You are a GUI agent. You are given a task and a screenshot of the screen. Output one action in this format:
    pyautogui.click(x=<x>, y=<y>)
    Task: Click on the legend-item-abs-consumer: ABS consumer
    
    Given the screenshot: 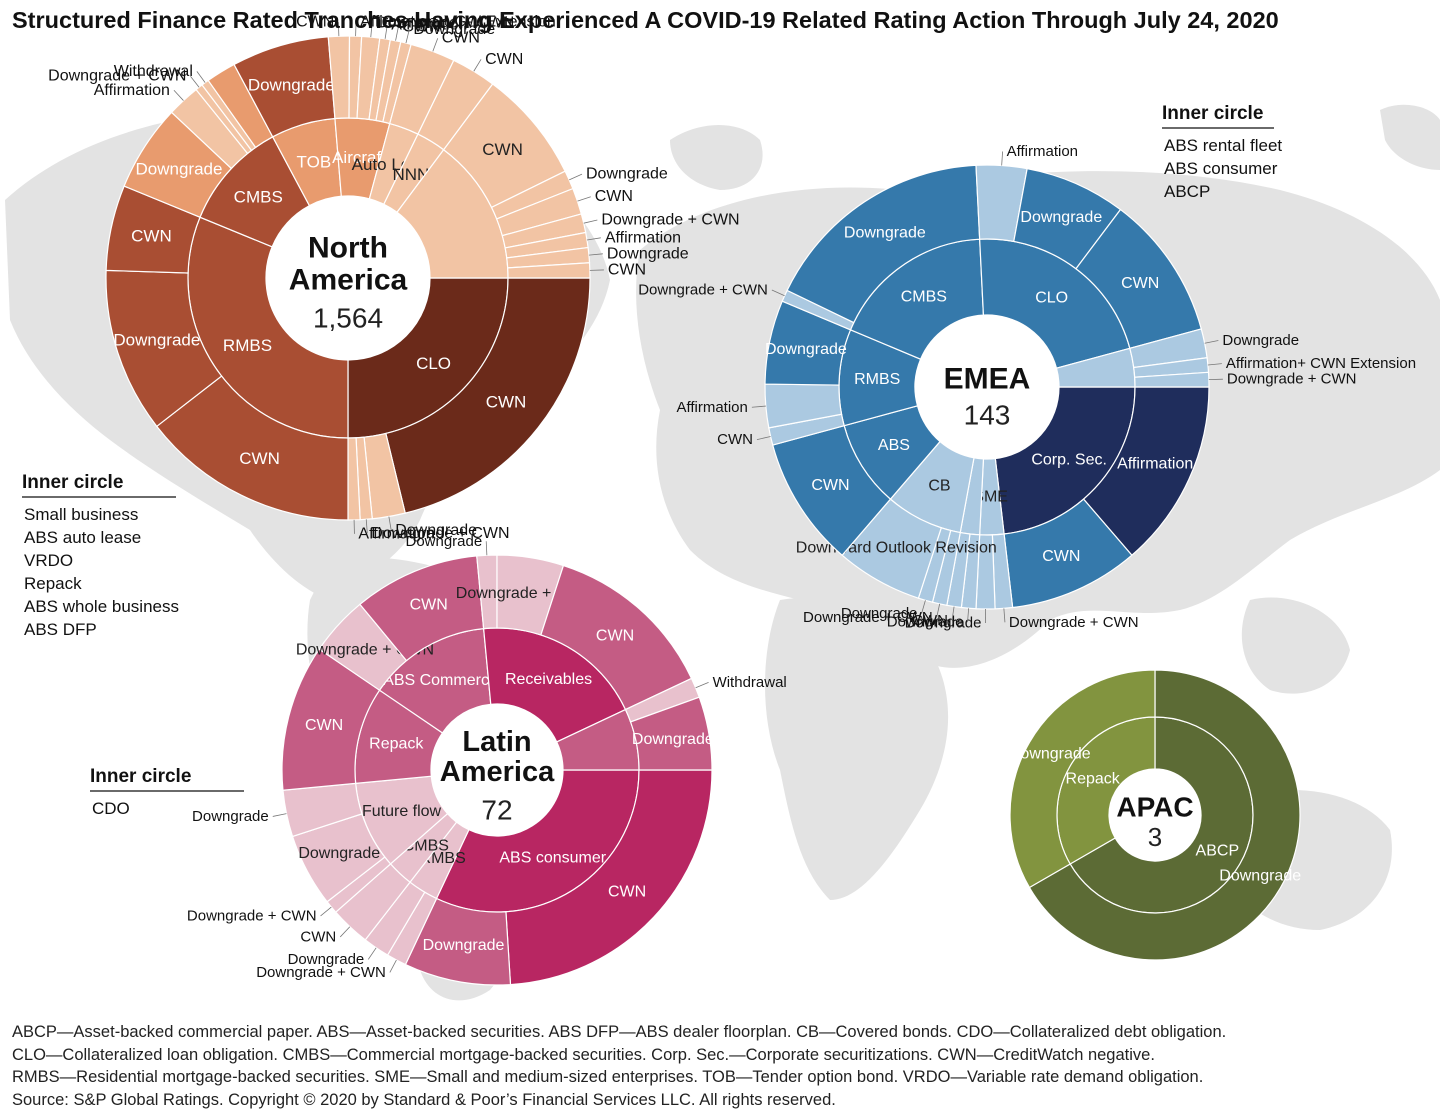 What is the action you would take?
    pyautogui.click(x=1221, y=168)
    